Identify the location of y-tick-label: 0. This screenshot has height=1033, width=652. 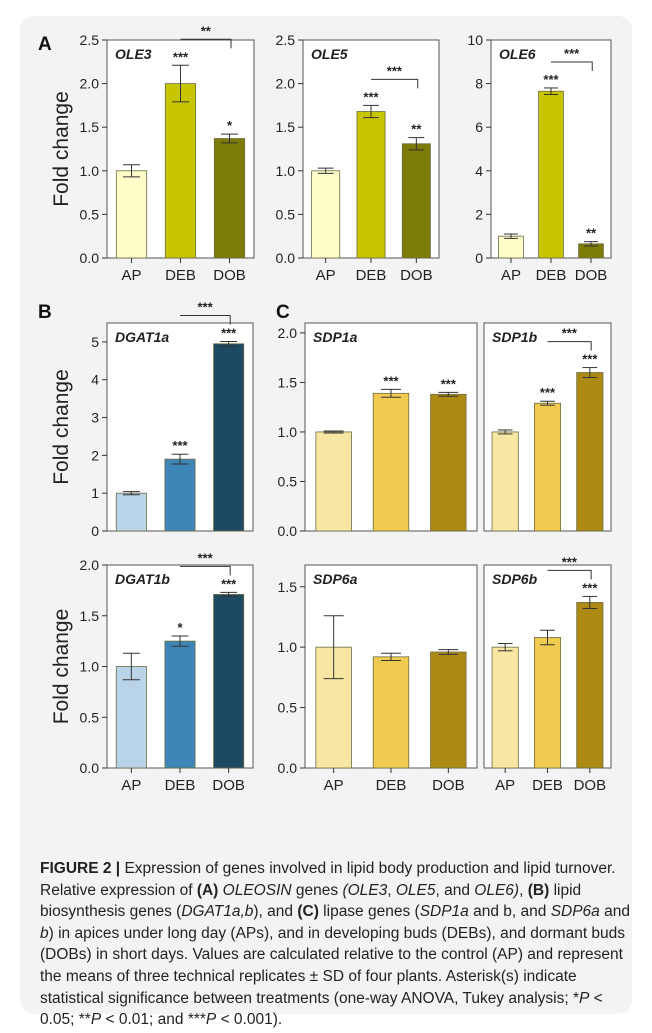
(479, 258).